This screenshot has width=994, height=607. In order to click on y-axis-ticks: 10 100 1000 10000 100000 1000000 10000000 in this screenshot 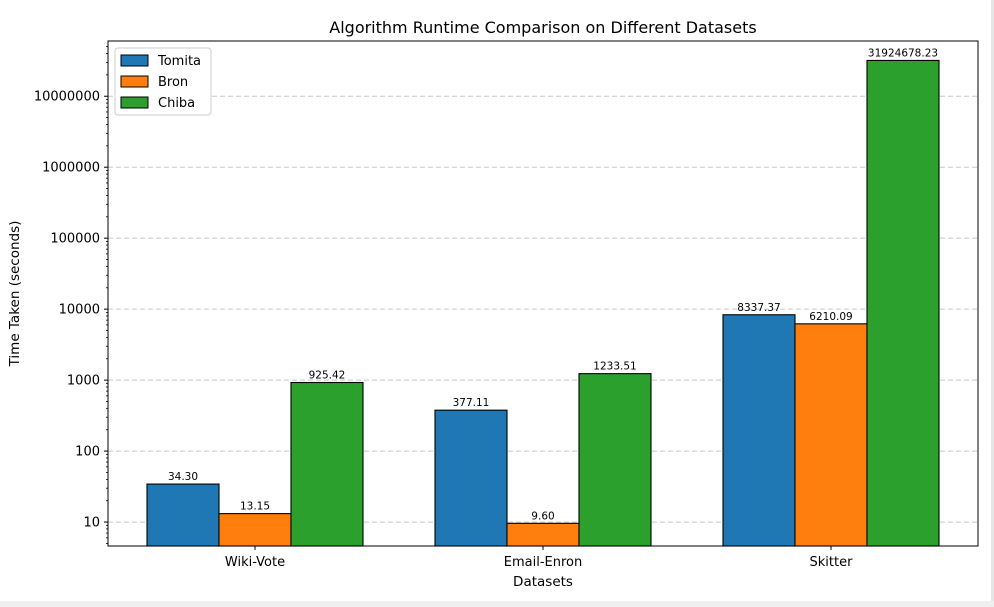, I will do `click(71, 295)`.